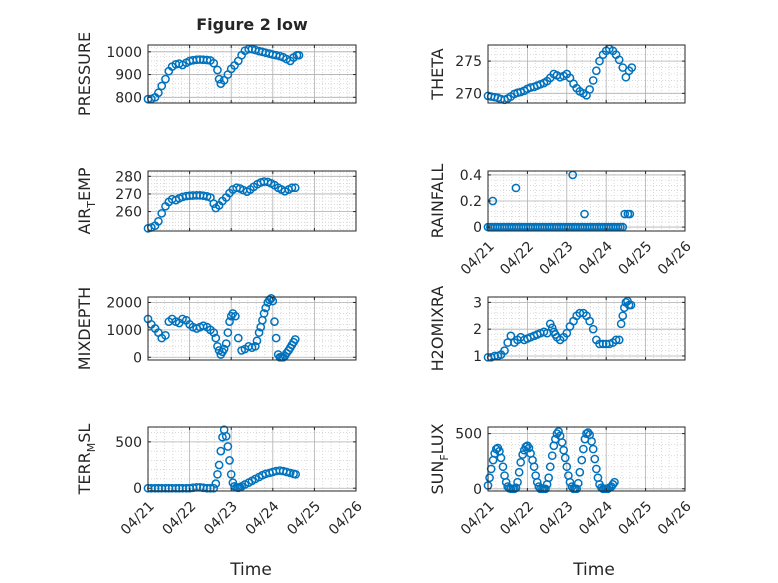  What do you see at coordinates (471, 202) in the screenshot?
I see `y-tick-label: 0.2` at bounding box center [471, 202].